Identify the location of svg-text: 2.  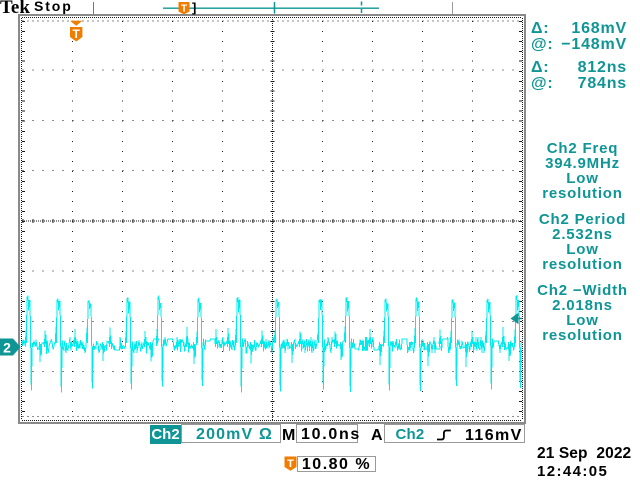
(7, 348).